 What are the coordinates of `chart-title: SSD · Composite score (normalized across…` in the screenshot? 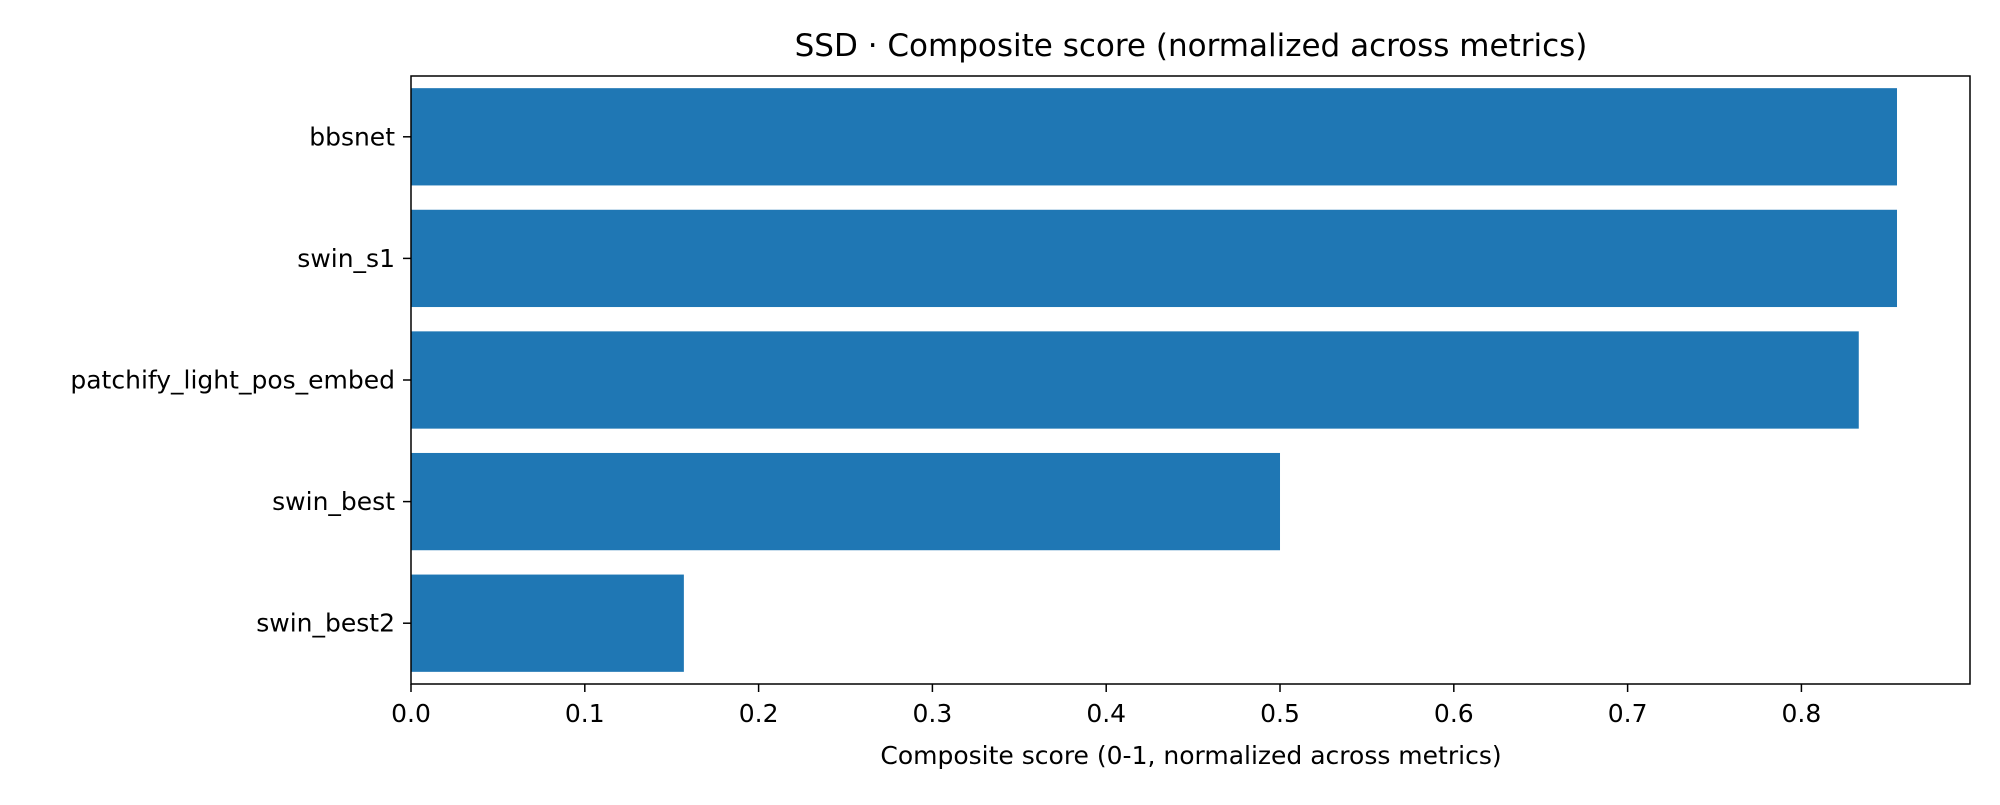 It's located at (1191, 46).